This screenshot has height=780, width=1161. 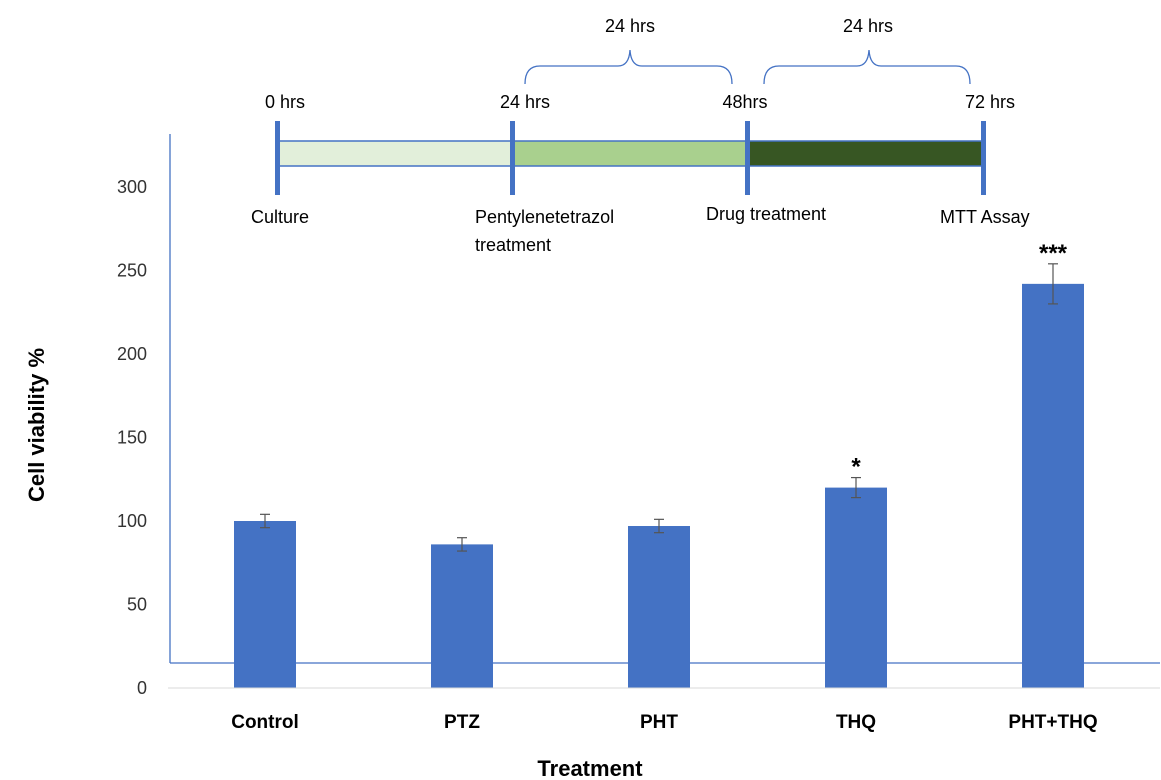 I want to click on timeline-marker-0h, so click(x=277, y=158).